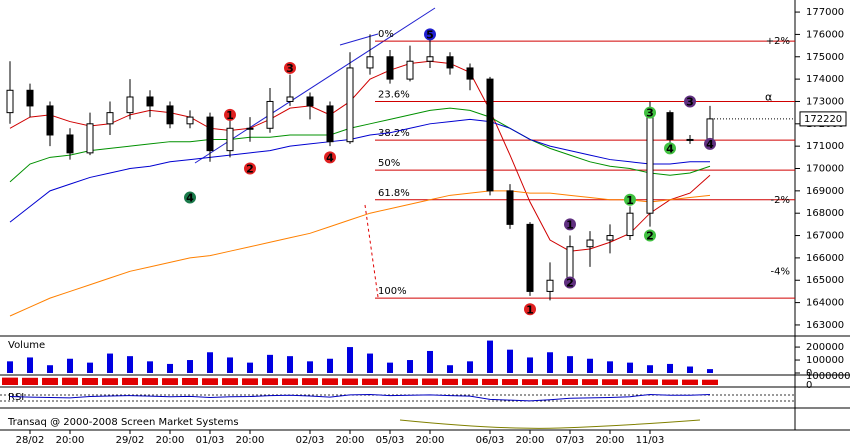  What do you see at coordinates (825, 57) in the screenshot?
I see `y-tick-label: 175000` at bounding box center [825, 57].